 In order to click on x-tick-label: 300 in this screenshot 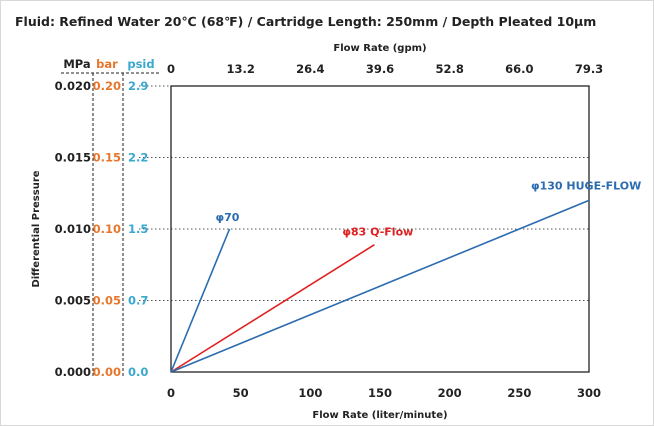, I will do `click(589, 393)`.